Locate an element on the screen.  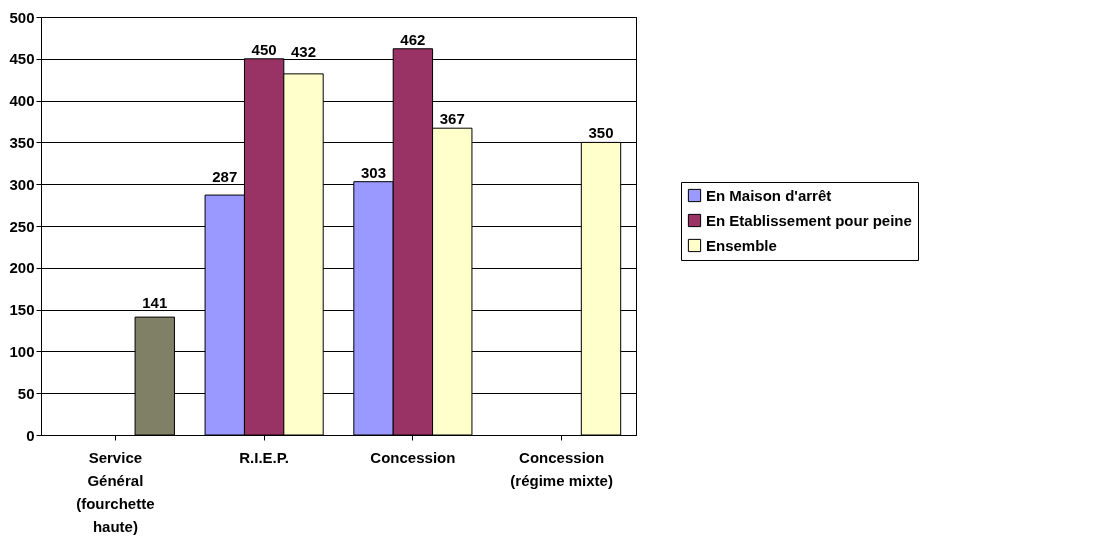
x-tick-label: Concession (régime mixte) is located at coordinates (561, 468).